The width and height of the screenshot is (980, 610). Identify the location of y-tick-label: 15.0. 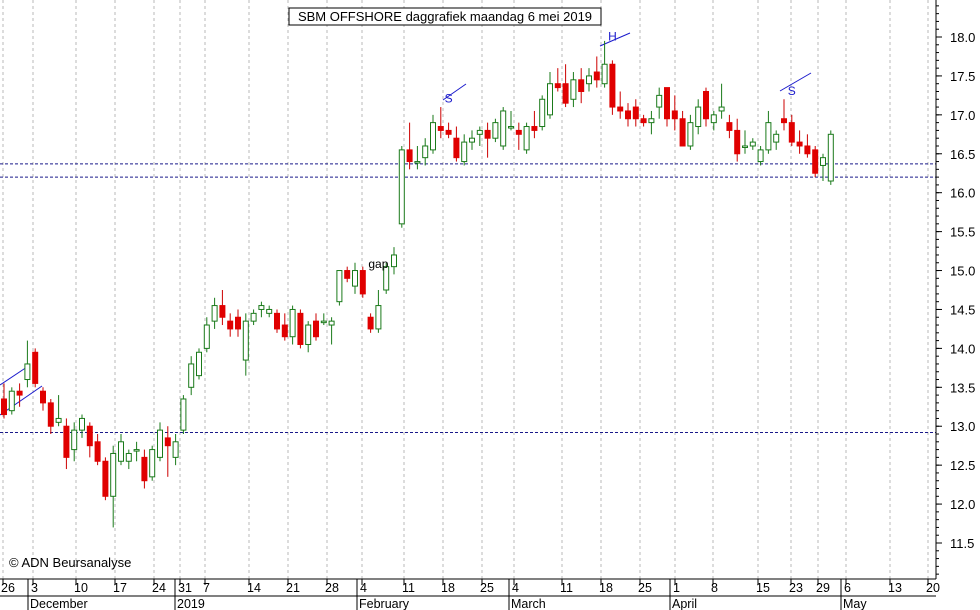
(962, 271).